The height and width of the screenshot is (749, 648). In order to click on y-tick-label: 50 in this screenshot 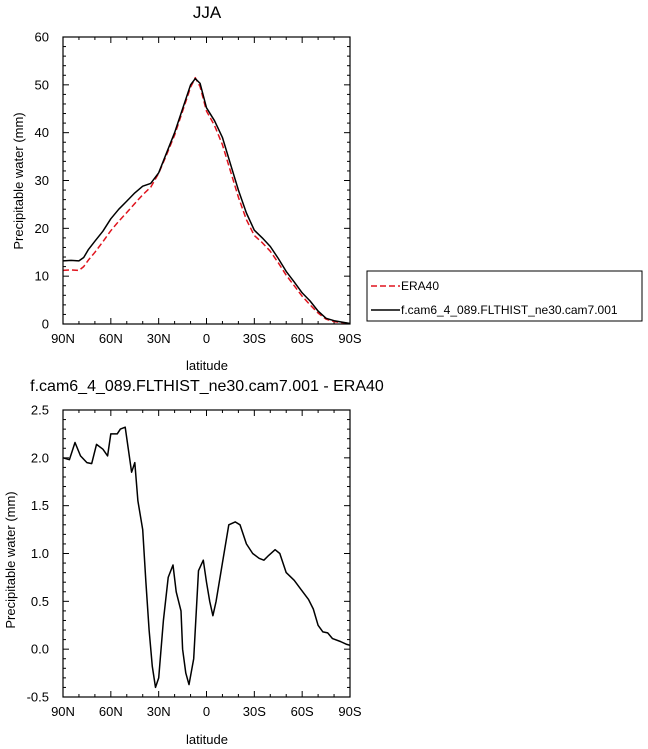, I will do `click(42, 84)`.